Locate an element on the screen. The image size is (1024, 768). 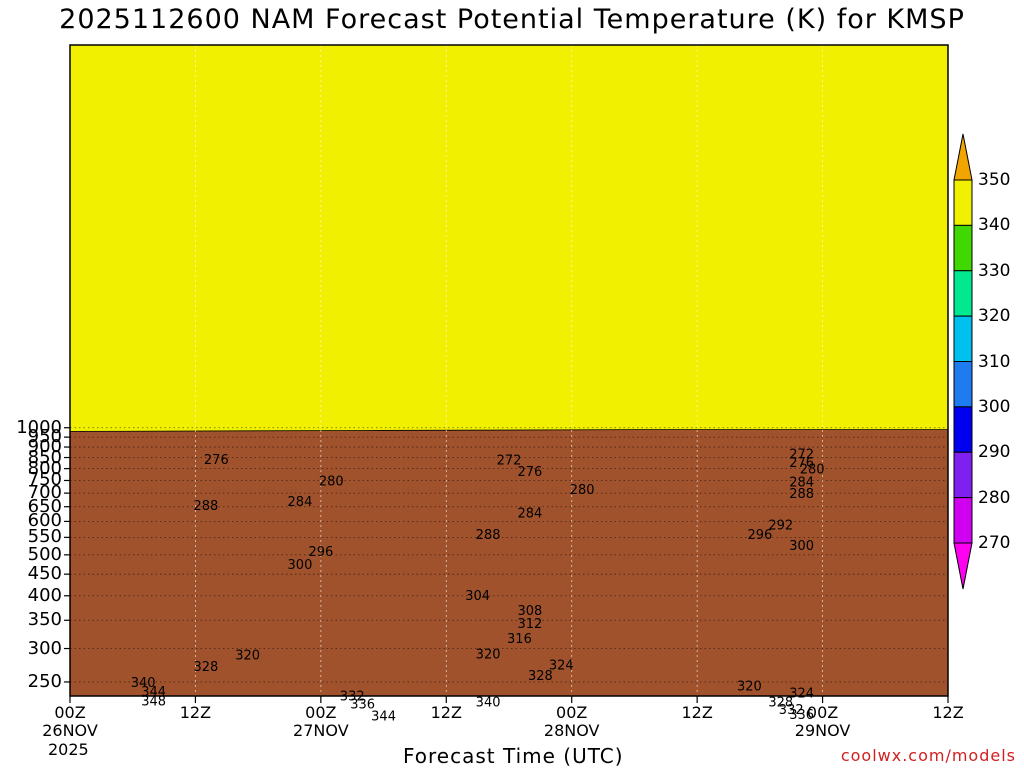
y-tick-label: 400 is located at coordinates (44, 595).